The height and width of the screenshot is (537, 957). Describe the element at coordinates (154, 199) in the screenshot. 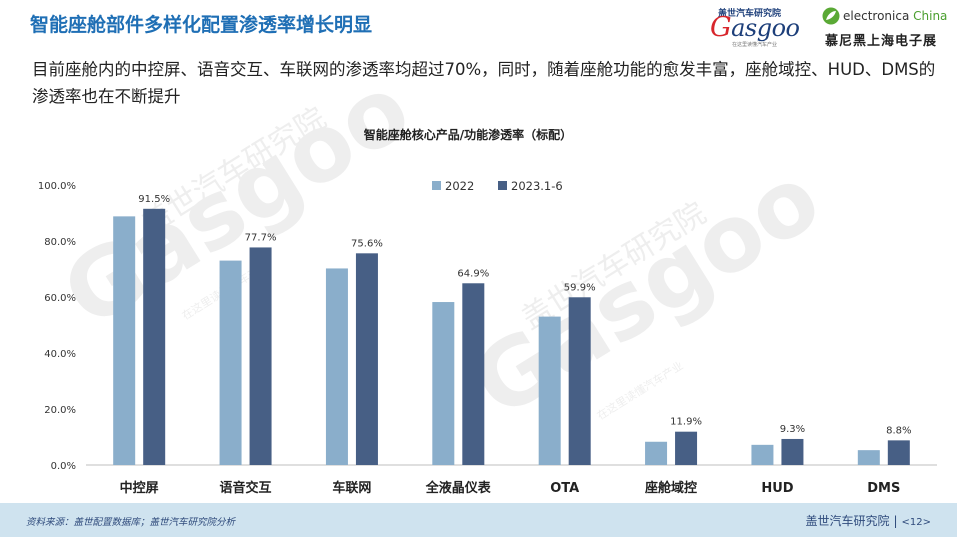

I see `bar-value-label: 91.5%` at that location.